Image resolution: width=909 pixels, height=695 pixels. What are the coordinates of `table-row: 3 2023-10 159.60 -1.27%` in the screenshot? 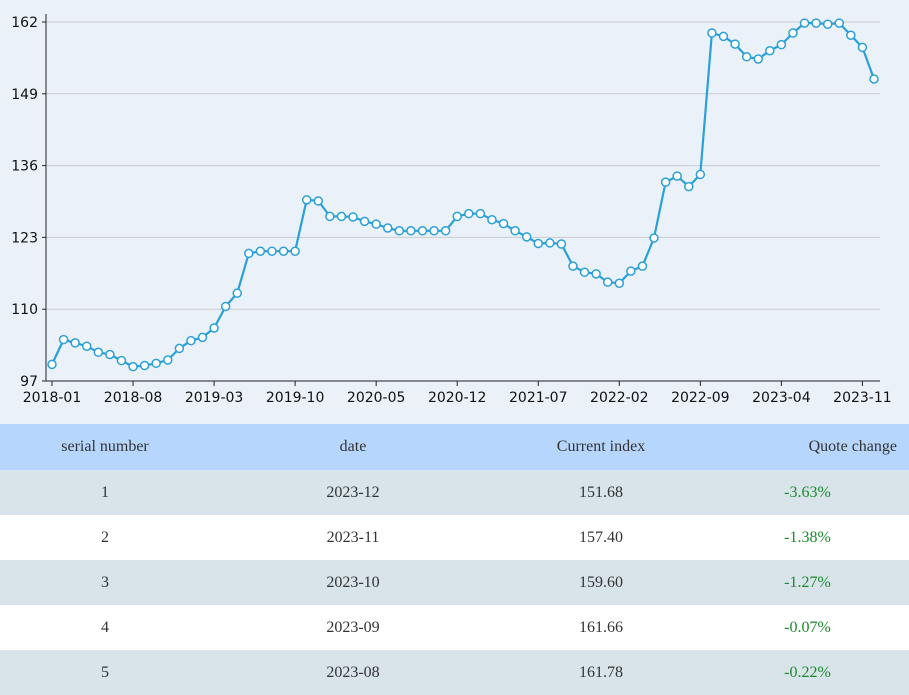 It's located at (454, 582).